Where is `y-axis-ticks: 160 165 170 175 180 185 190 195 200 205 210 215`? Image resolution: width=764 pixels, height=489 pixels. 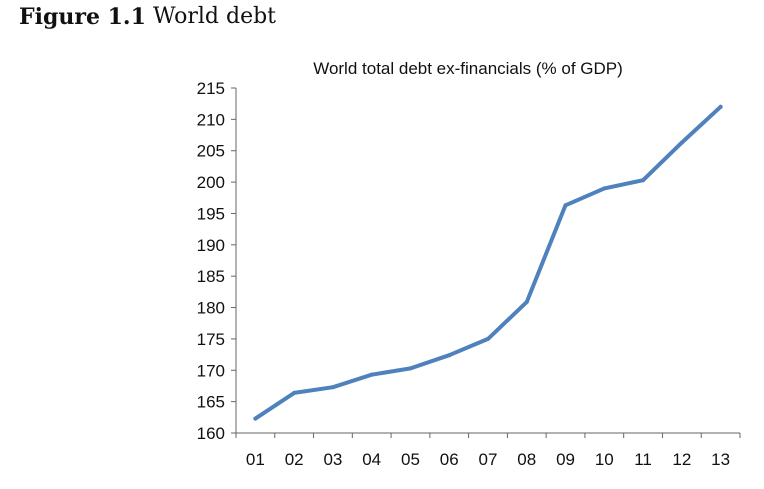 y-axis-ticks: 160 165 170 175 180 185 190 195 200 205 210 215 is located at coordinates (216, 261).